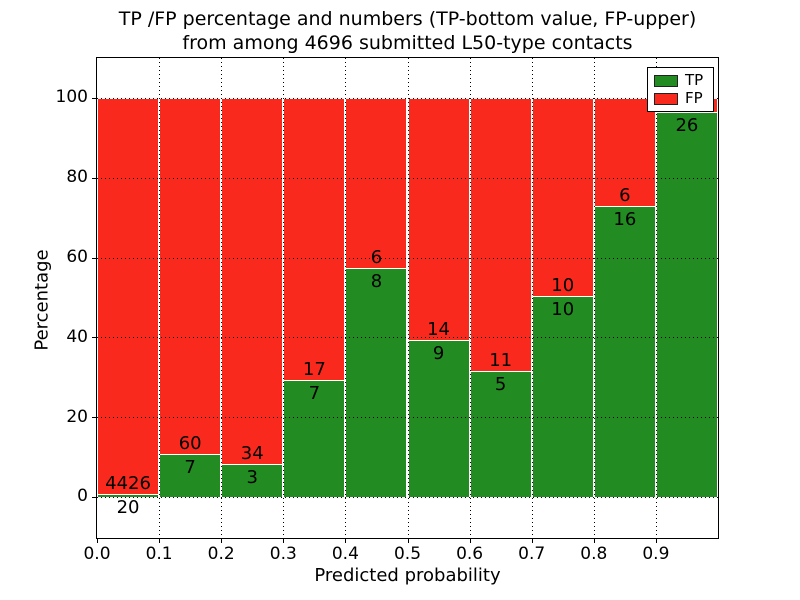  What do you see at coordinates (252, 453) in the screenshot?
I see `fp-count-label: 34` at bounding box center [252, 453].